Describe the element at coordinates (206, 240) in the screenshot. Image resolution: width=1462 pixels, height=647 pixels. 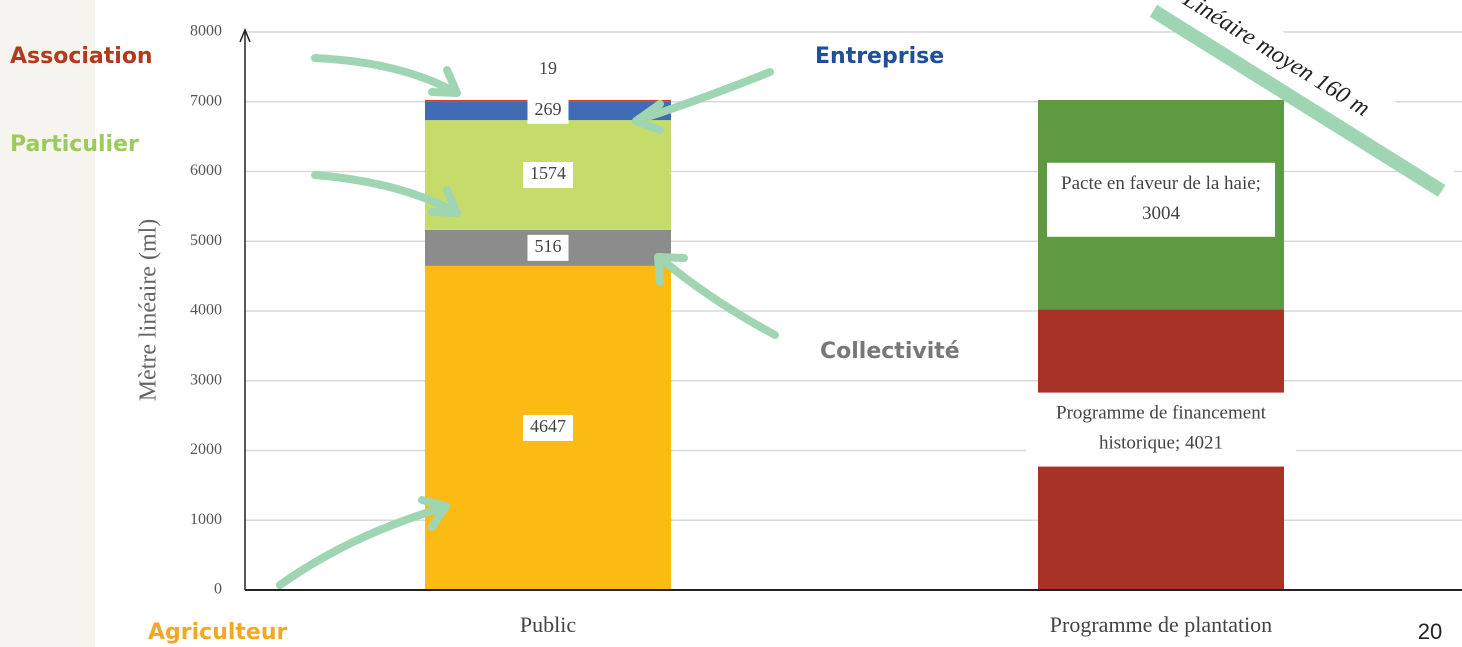
I see `y-tick-label: 5000` at that location.